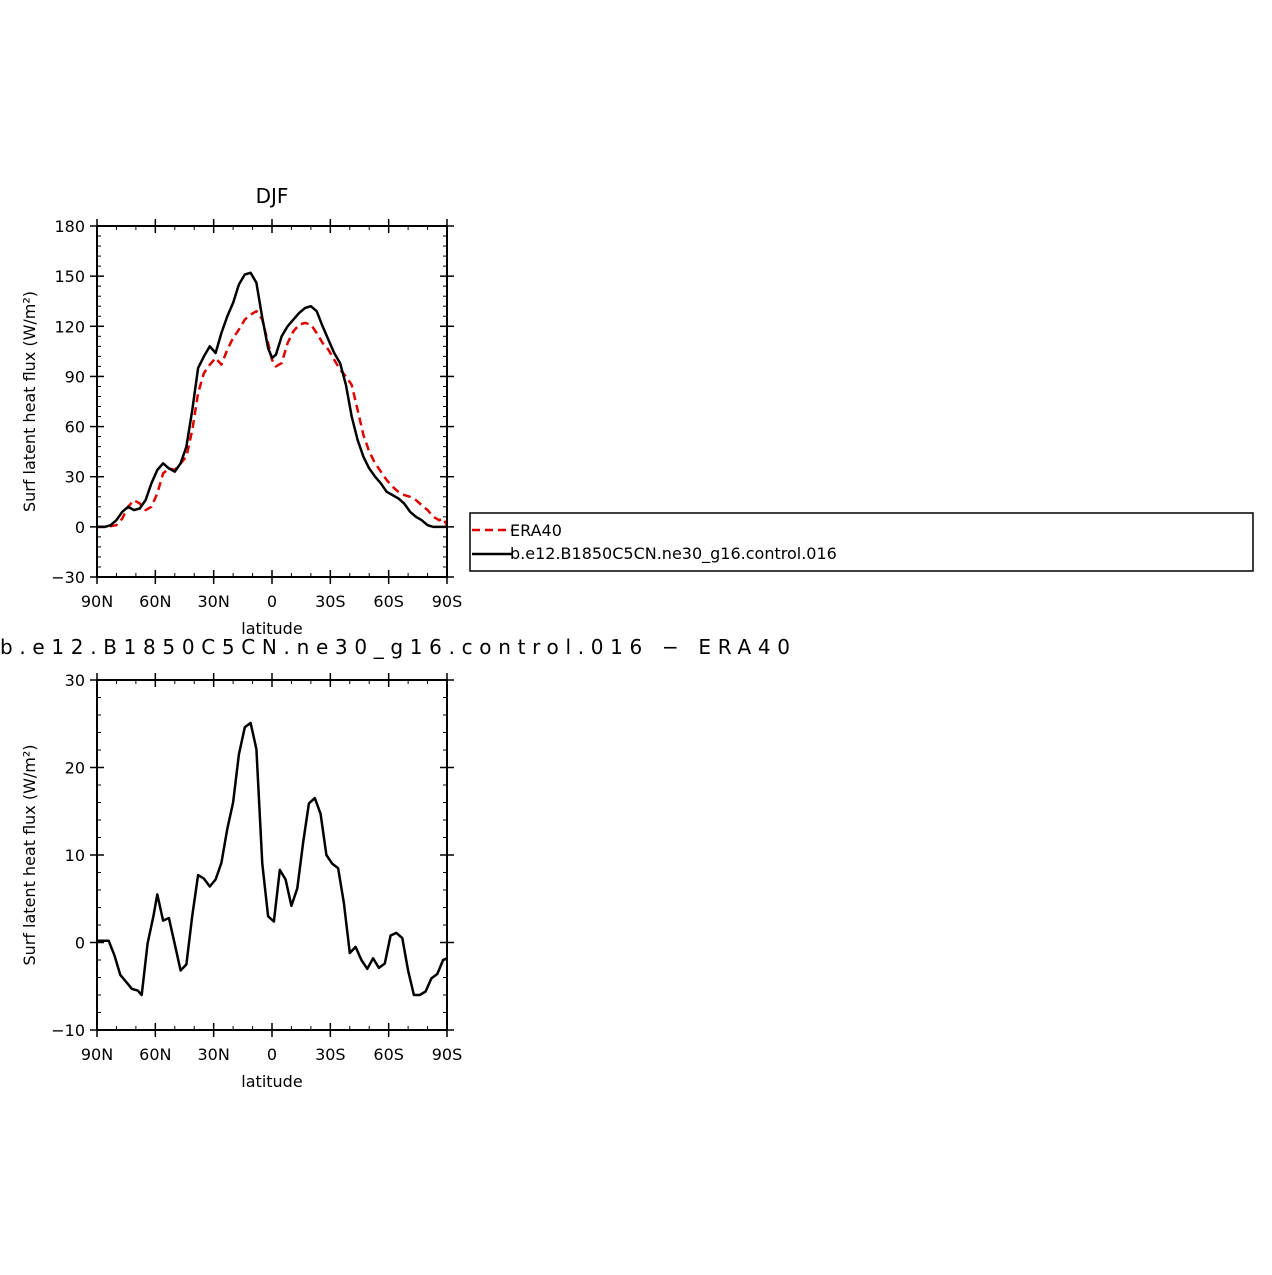 The image size is (1272, 1275). What do you see at coordinates (75, 376) in the screenshot?
I see `y-tick-label: 90` at bounding box center [75, 376].